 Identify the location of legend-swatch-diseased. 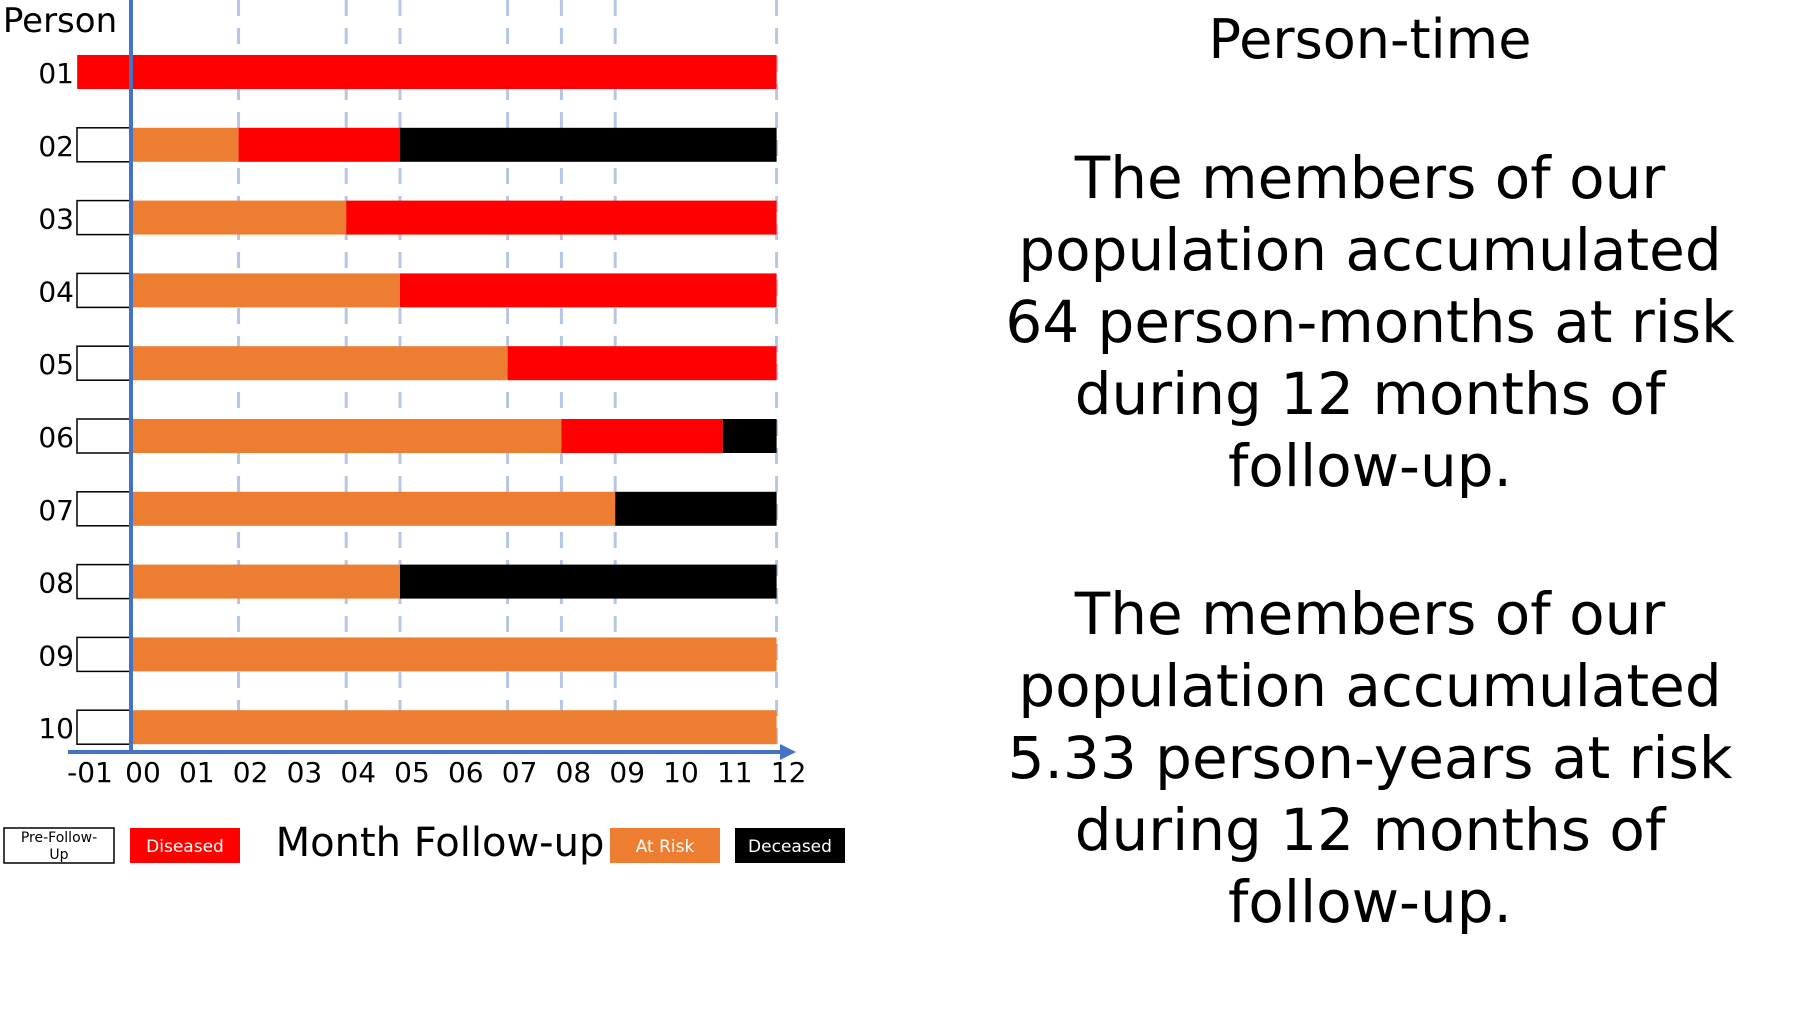
(185, 845).